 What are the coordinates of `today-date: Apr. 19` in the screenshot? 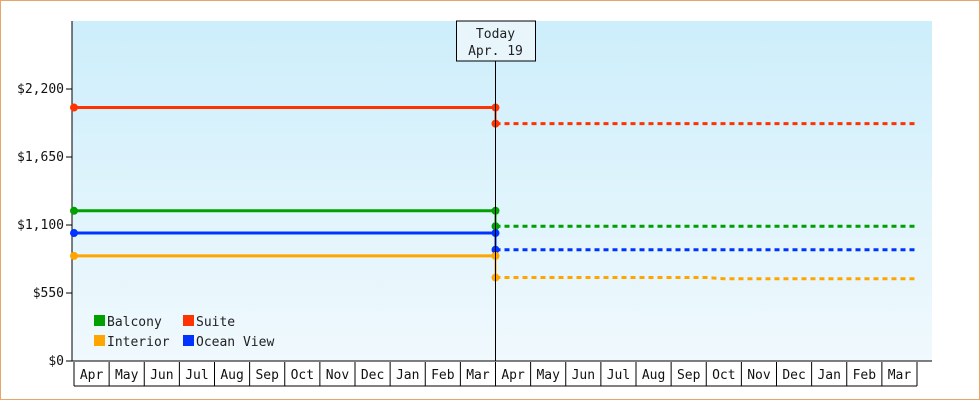 It's located at (495, 51).